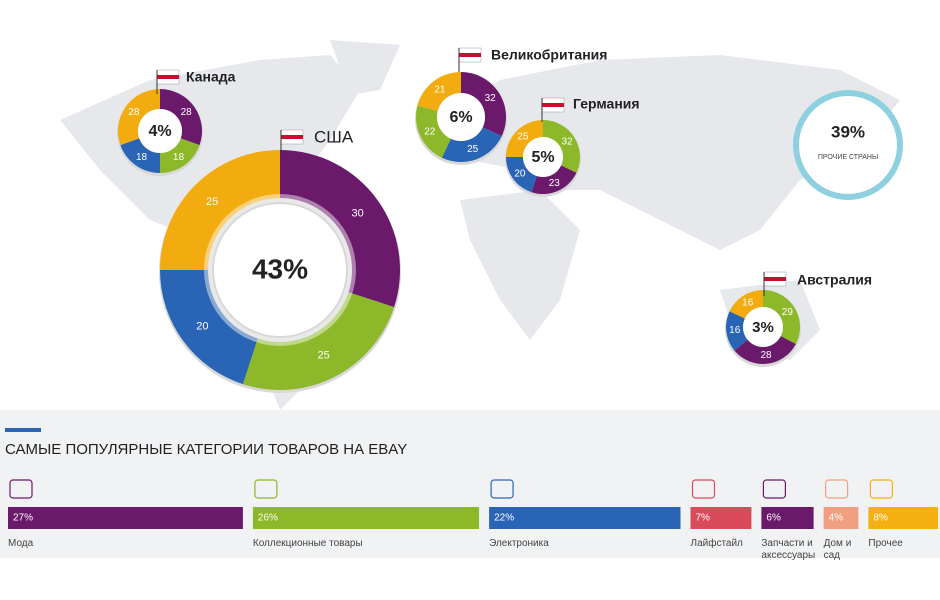 The image size is (940, 600). I want to click on center-label: 39%, so click(848, 131).